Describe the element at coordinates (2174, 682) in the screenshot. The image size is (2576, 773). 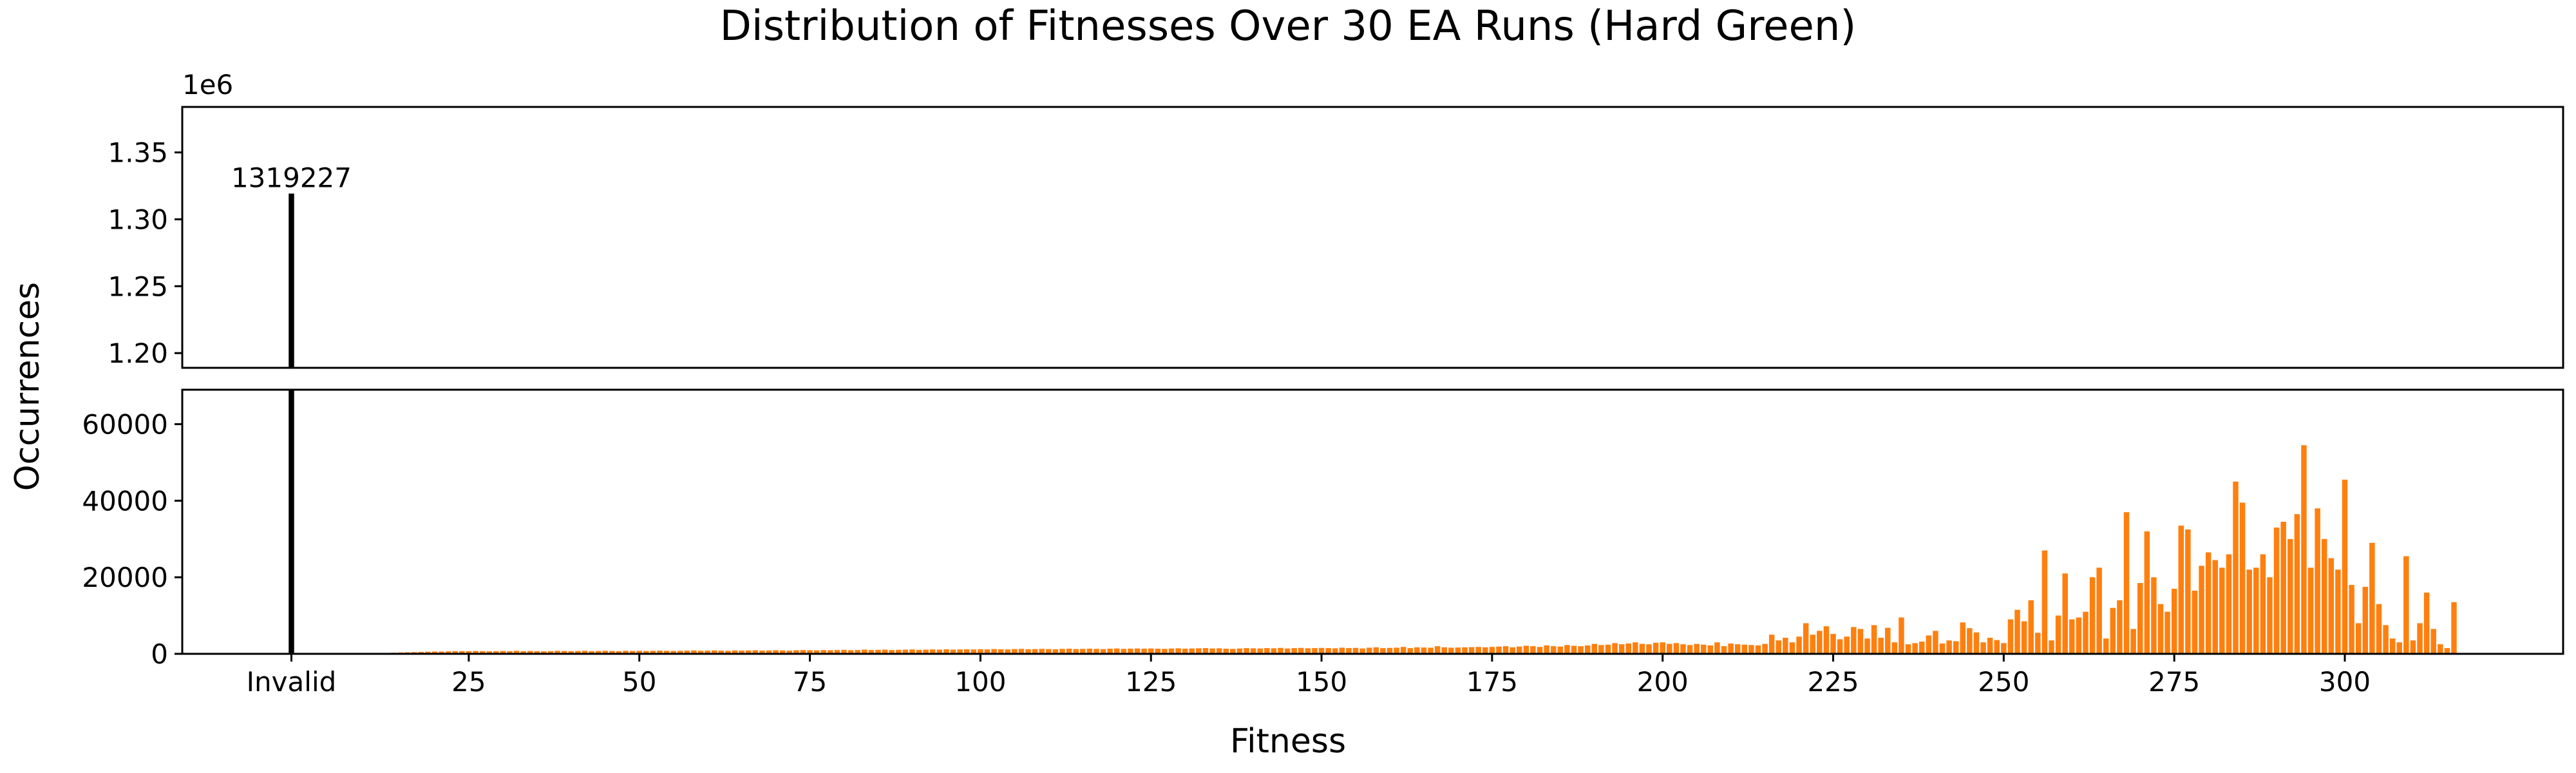
I see `x-tick-label: 275` at that location.